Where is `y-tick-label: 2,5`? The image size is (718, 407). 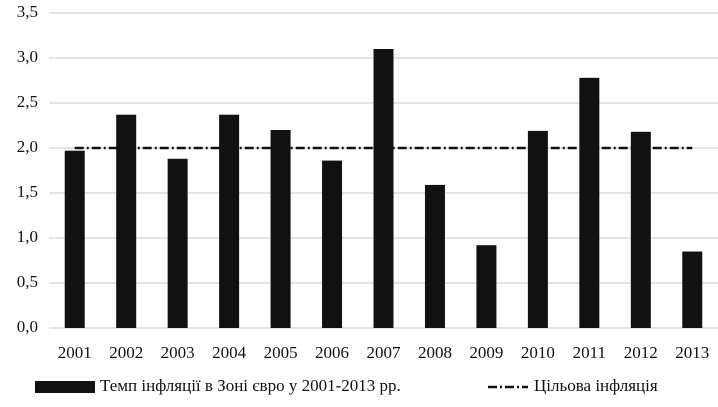 y-tick-label: 2,5 is located at coordinates (27, 101).